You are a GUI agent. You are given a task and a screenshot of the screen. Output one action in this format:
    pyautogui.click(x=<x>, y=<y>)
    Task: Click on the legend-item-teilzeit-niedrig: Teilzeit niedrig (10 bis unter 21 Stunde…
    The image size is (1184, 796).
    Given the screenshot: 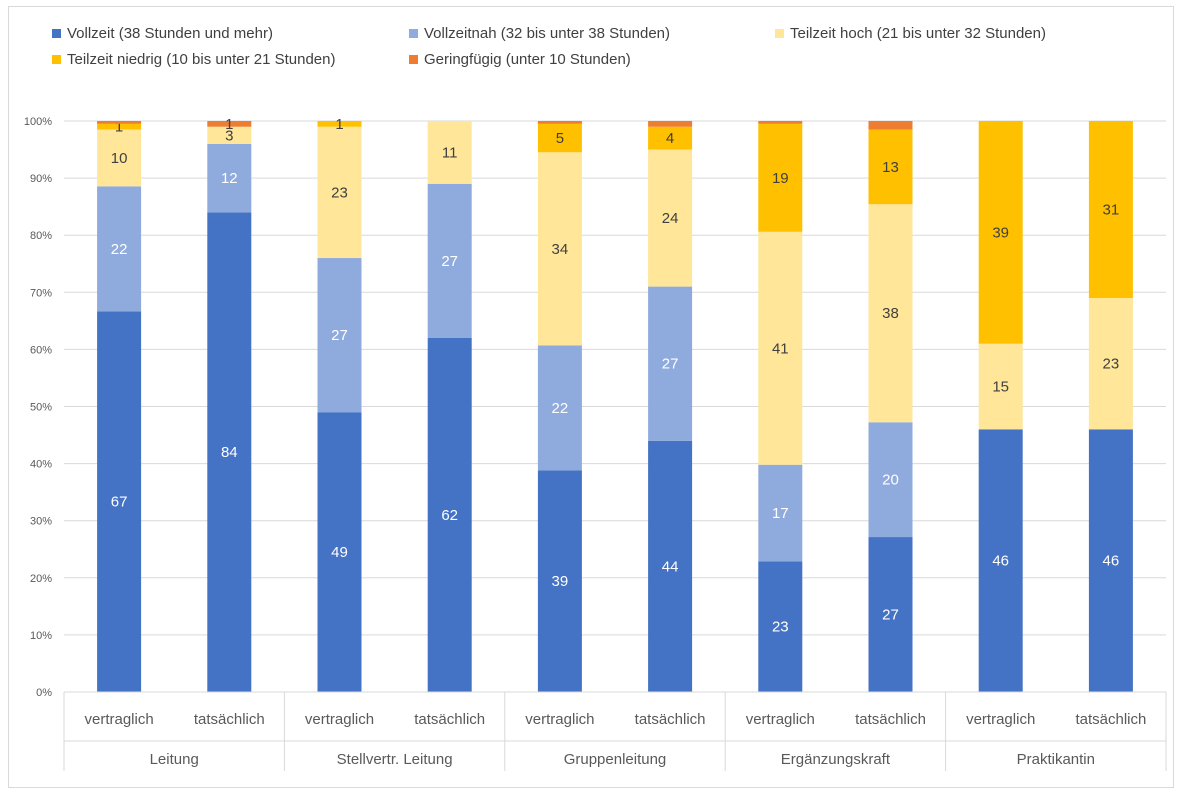 What is the action you would take?
    pyautogui.click(x=230, y=59)
    